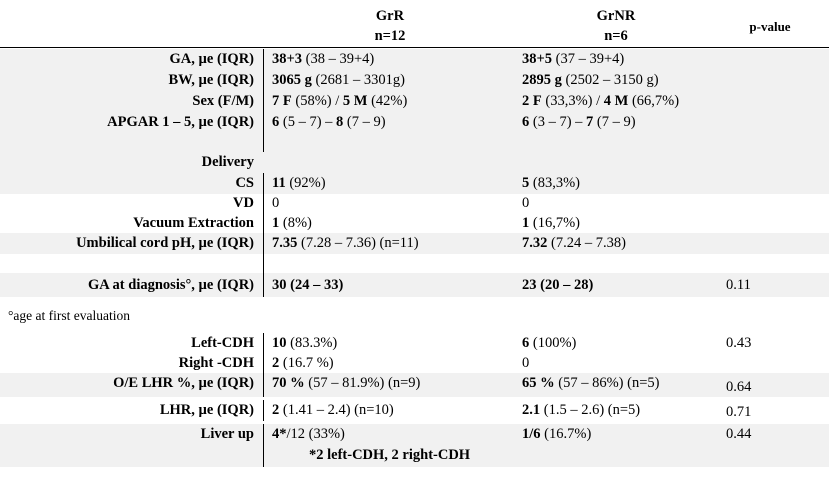 The height and width of the screenshot is (479, 829). Describe the element at coordinates (739, 434) in the screenshot. I see `p-value: 0.44` at that location.